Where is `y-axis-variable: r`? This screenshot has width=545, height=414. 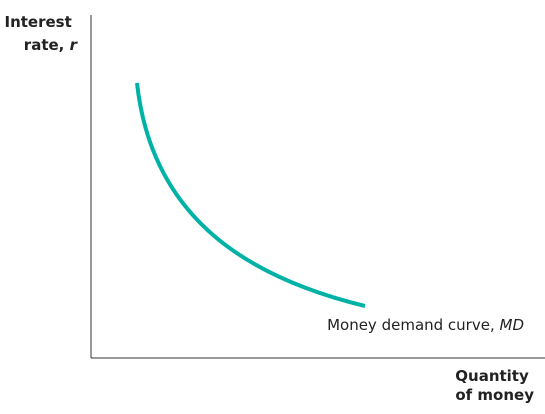
y-axis-variable: r is located at coordinates (74, 45).